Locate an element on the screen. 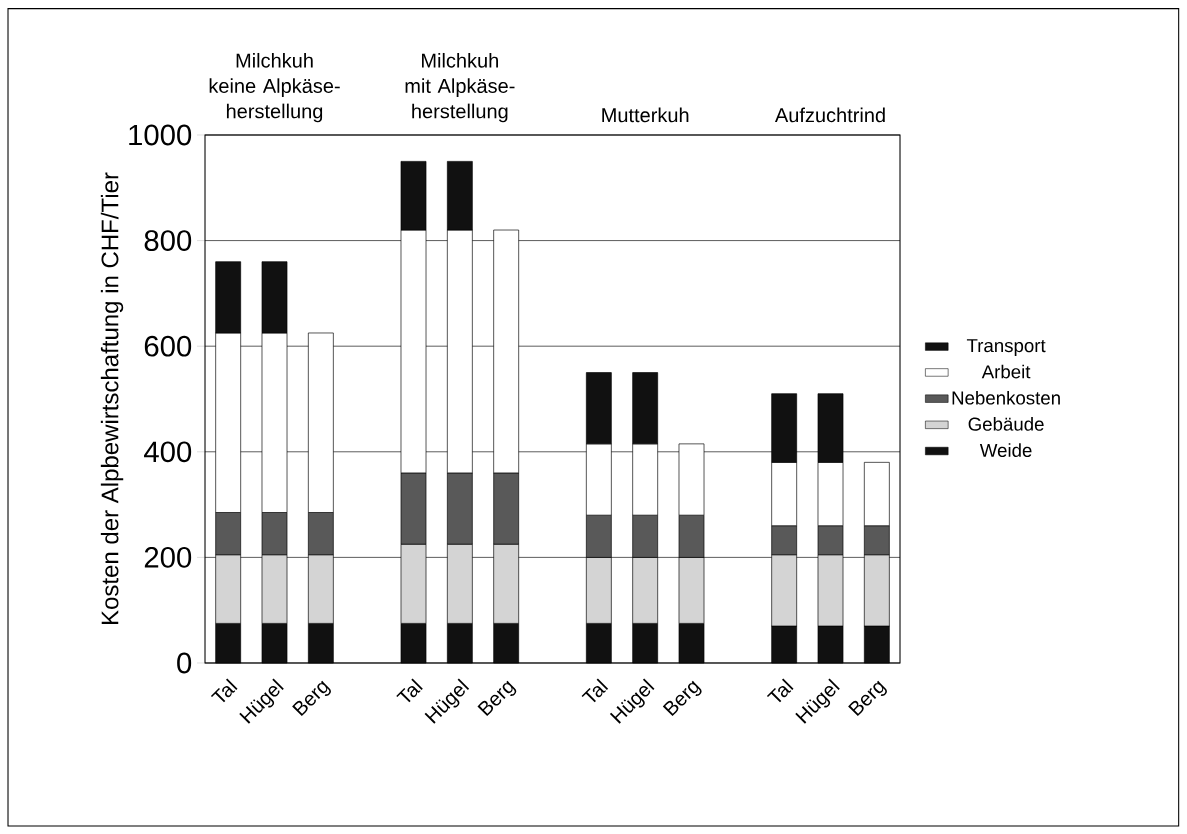  y-tick-label: 0 is located at coordinates (184, 663).